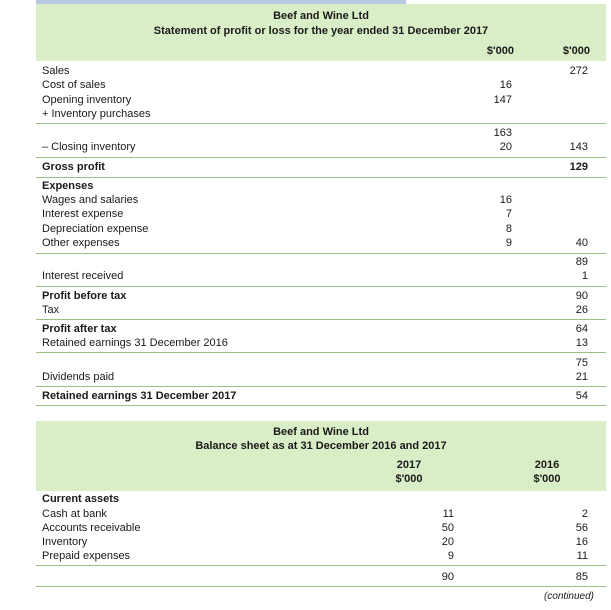 The width and height of the screenshot is (611, 610). What do you see at coordinates (96, 114) in the screenshot?
I see `row-label-inventory-purchases: + Inventory purchases` at bounding box center [96, 114].